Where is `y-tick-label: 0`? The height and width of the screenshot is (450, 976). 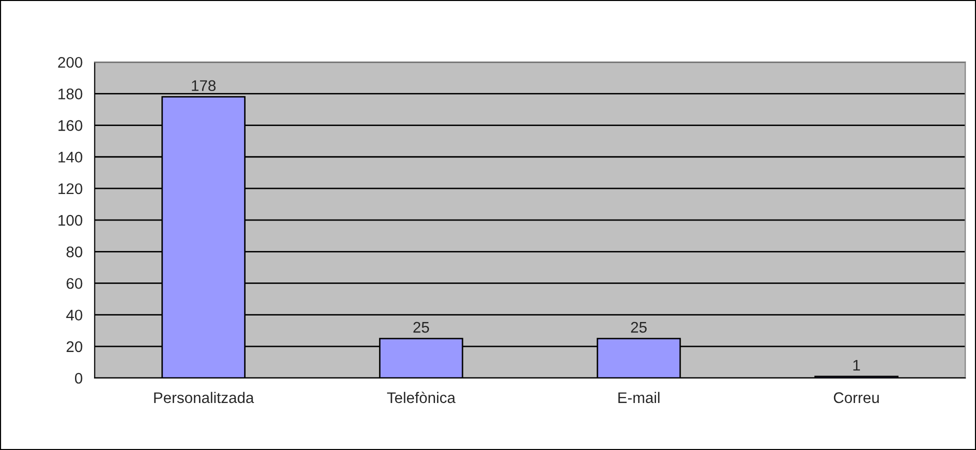
y-tick-label: 0 is located at coordinates (78, 378).